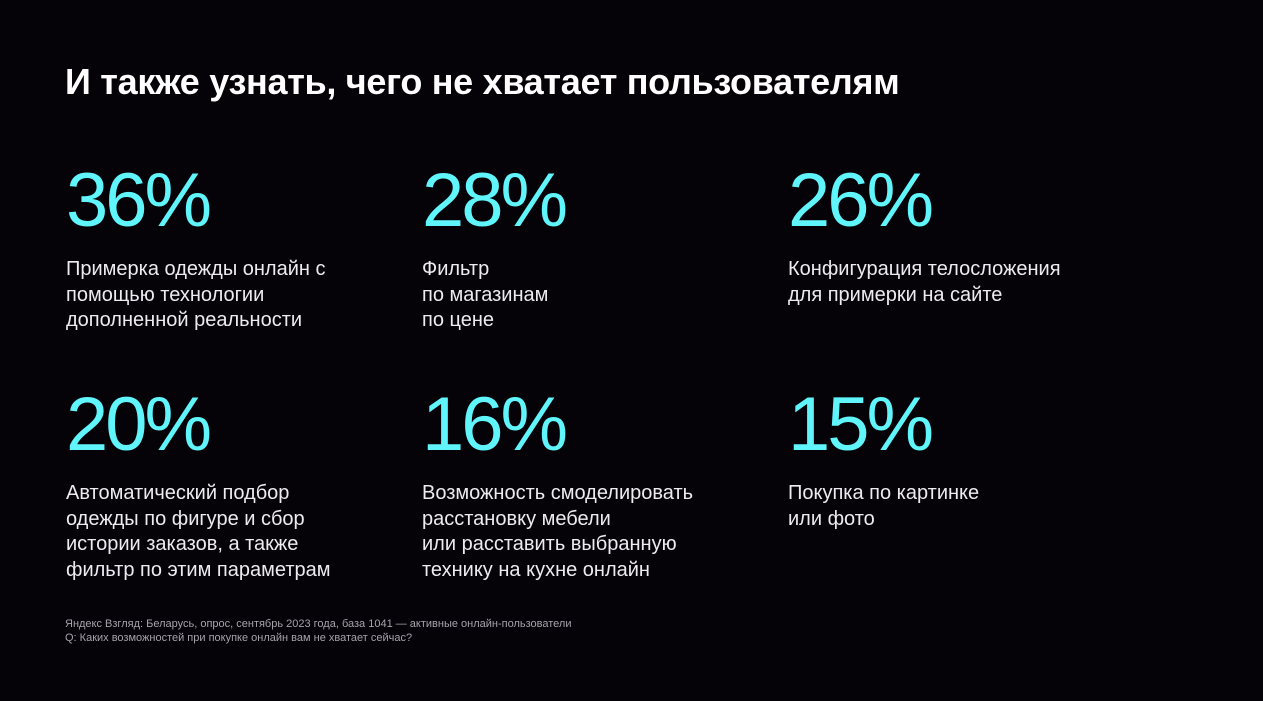  I want to click on stat-percentage: 16%, so click(495, 424).